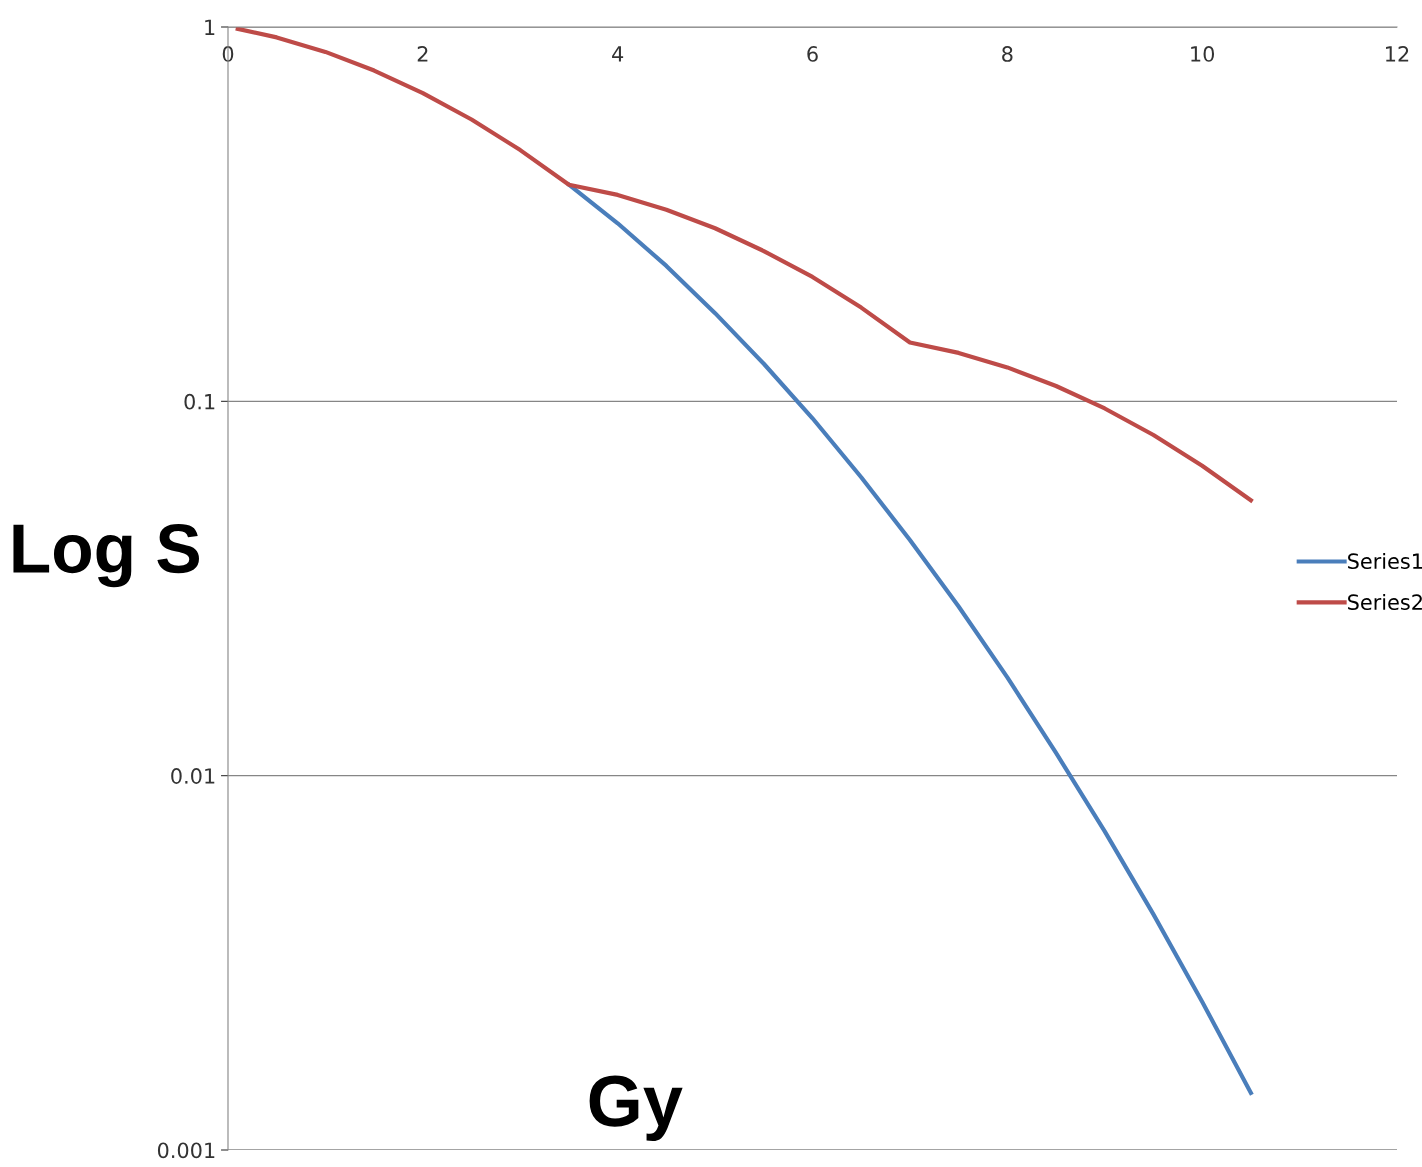  What do you see at coordinates (618, 54) in the screenshot?
I see `x-tick-label: 4` at bounding box center [618, 54].